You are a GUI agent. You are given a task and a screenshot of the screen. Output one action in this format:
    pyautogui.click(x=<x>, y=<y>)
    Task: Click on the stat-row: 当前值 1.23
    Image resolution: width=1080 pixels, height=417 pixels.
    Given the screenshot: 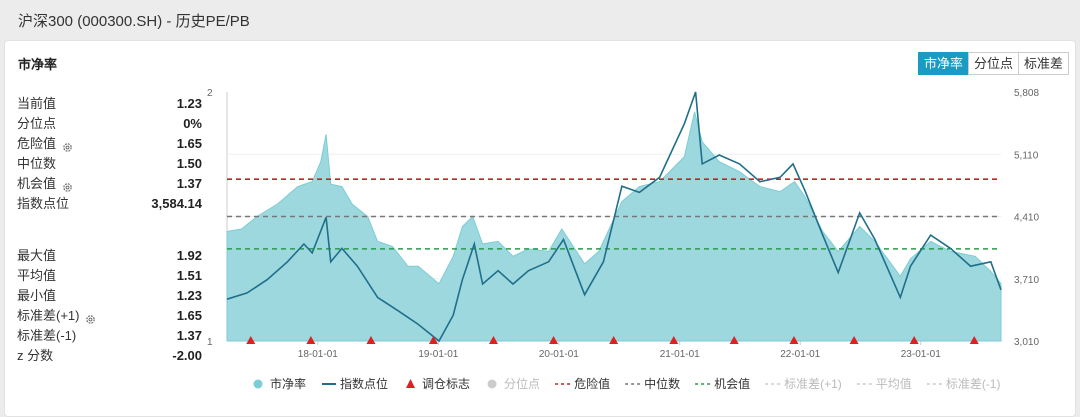 What is the action you would take?
    pyautogui.click(x=109, y=104)
    